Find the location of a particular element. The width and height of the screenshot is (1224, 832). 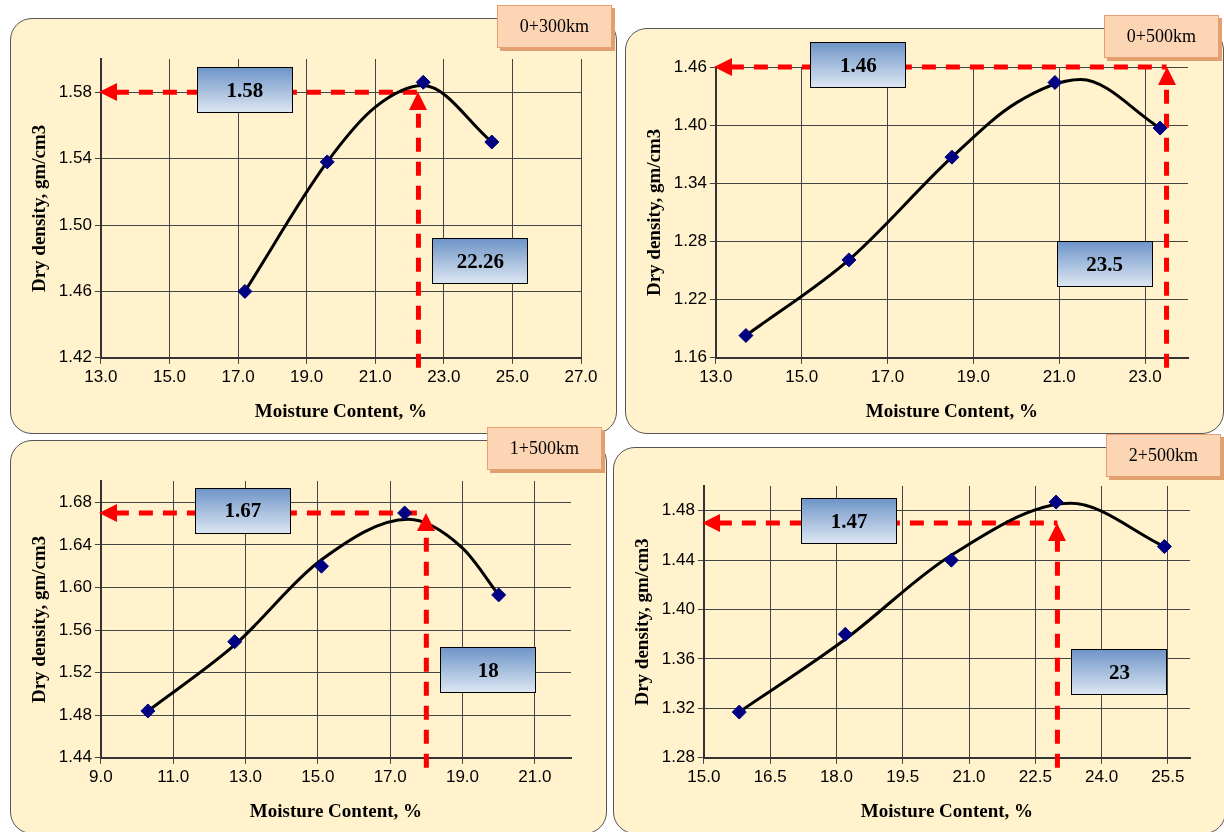

x-tick-label: 19.5 is located at coordinates (903, 776).